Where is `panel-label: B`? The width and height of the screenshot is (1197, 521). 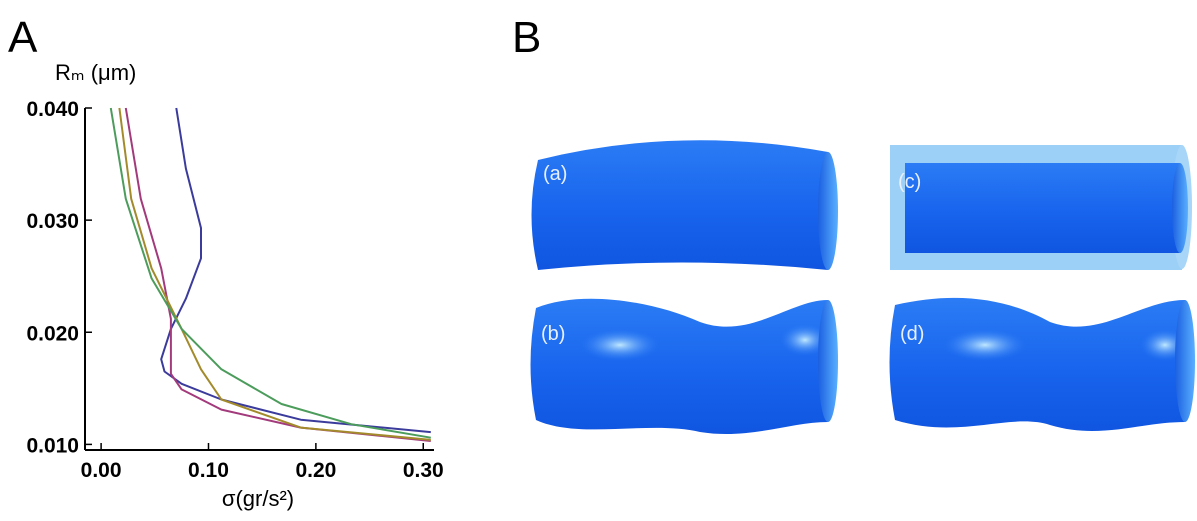
panel-label: B is located at coordinates (526, 37).